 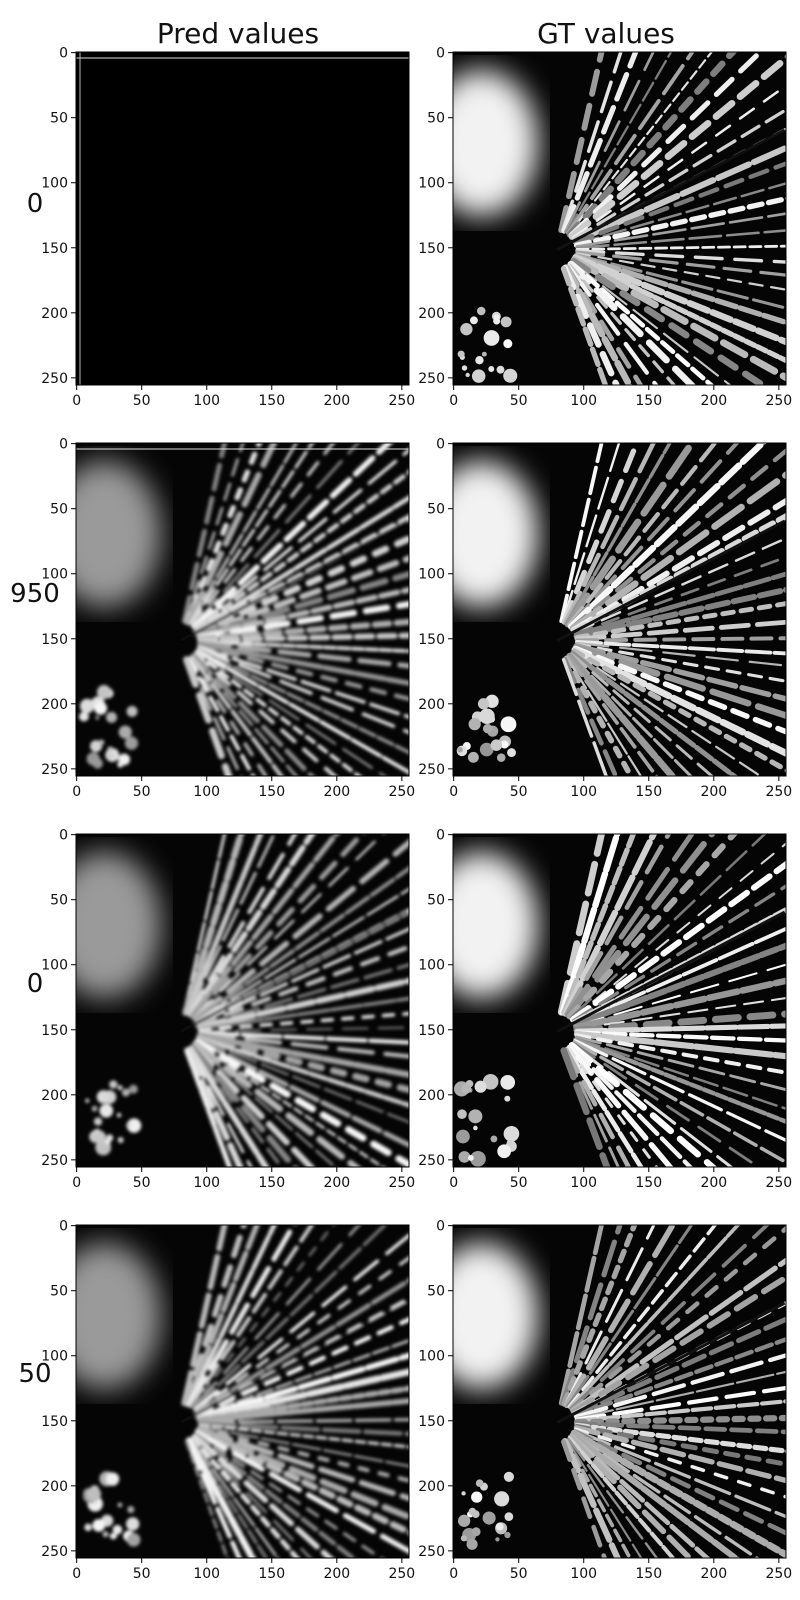 What do you see at coordinates (496, 143) in the screenshot?
I see `sun-glow` at bounding box center [496, 143].